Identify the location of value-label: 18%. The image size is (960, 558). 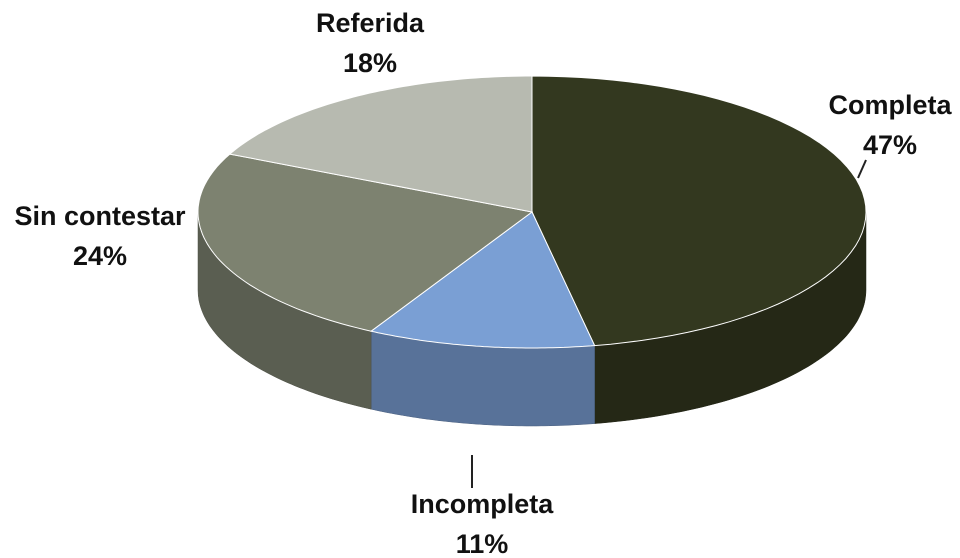
(370, 63).